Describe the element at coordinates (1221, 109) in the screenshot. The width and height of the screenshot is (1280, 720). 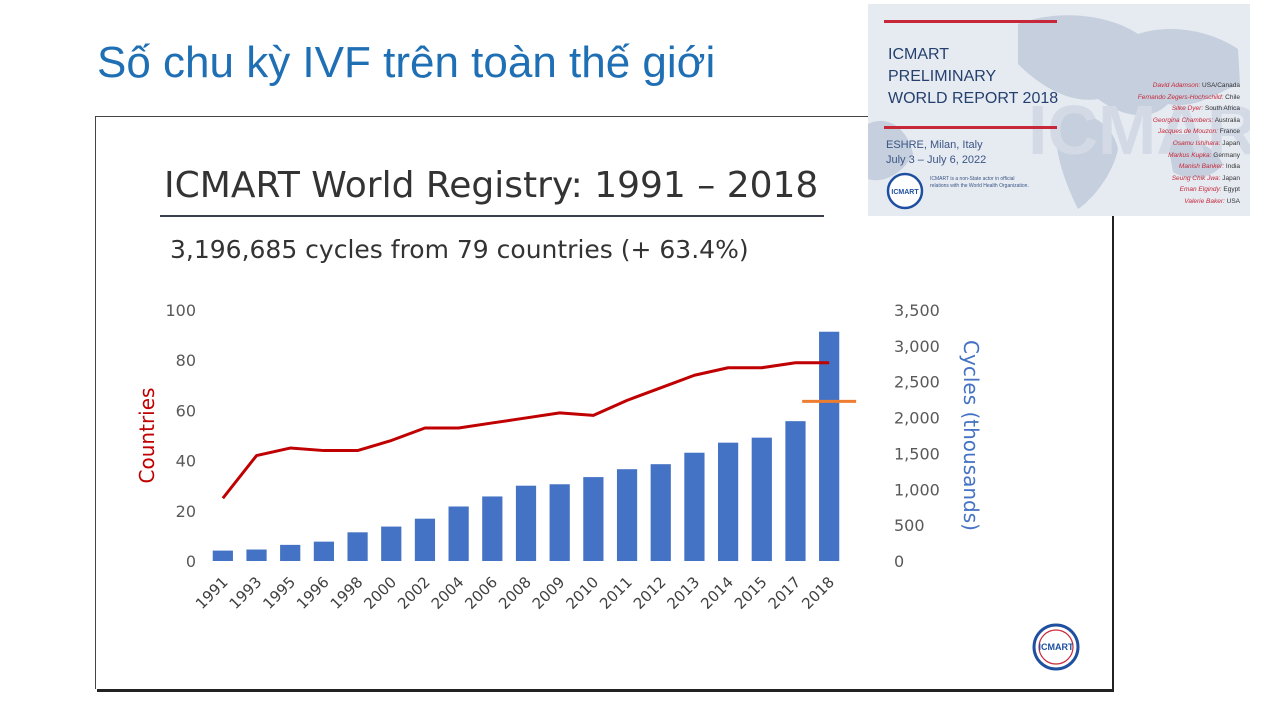
I see `author-country: South Africa` at that location.